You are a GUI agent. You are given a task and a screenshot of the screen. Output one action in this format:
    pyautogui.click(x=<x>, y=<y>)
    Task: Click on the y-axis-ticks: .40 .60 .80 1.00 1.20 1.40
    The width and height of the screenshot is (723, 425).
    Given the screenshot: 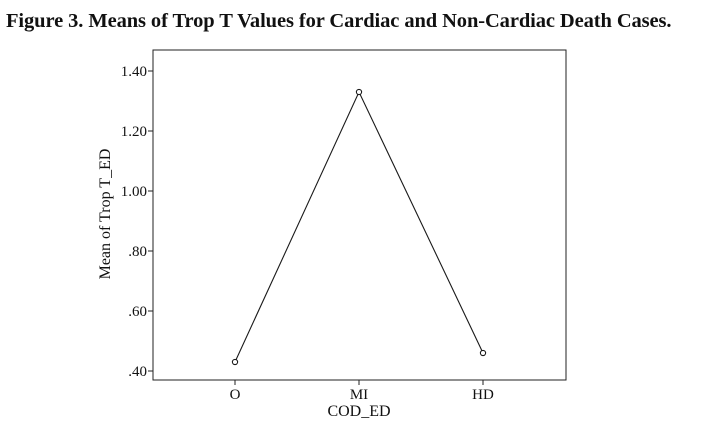 What is the action you would take?
    pyautogui.click(x=137, y=222)
    